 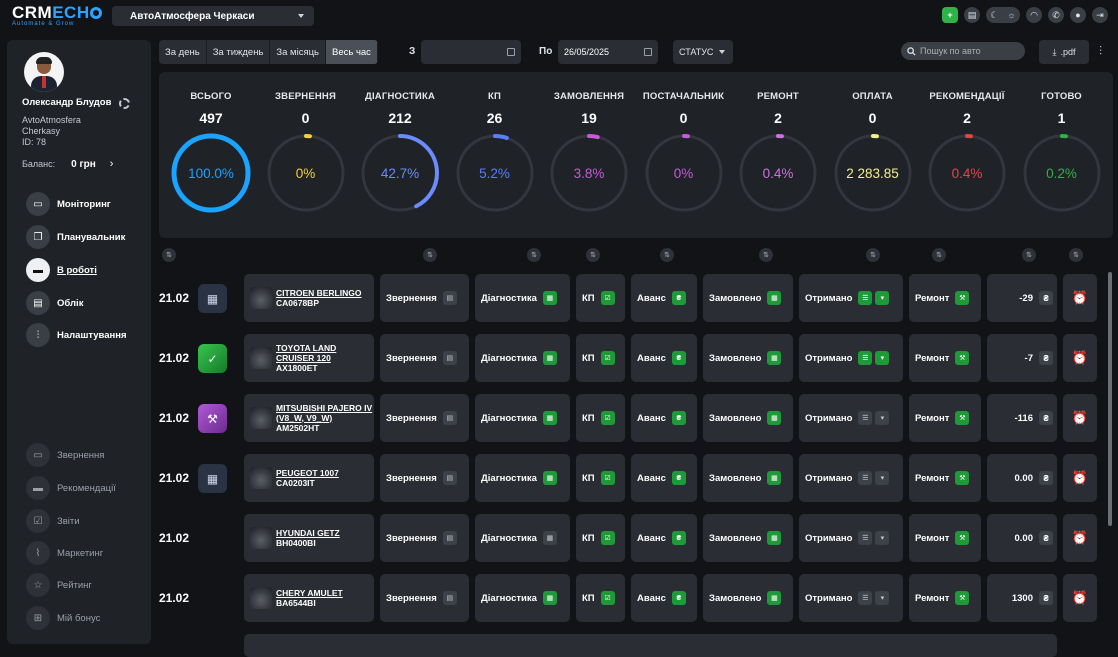 I want to click on car-model: TOYOTA LAND CRUISER 120, so click(x=306, y=352).